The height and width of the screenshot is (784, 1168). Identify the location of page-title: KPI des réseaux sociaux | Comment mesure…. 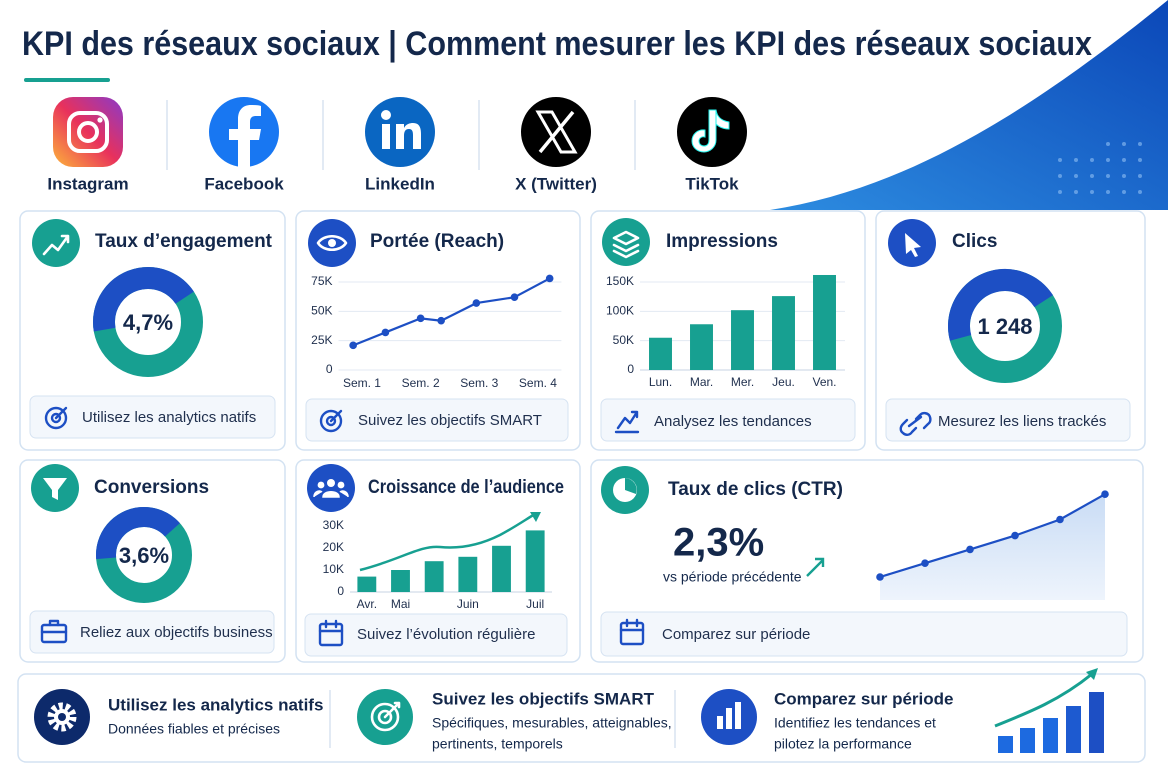
(557, 44).